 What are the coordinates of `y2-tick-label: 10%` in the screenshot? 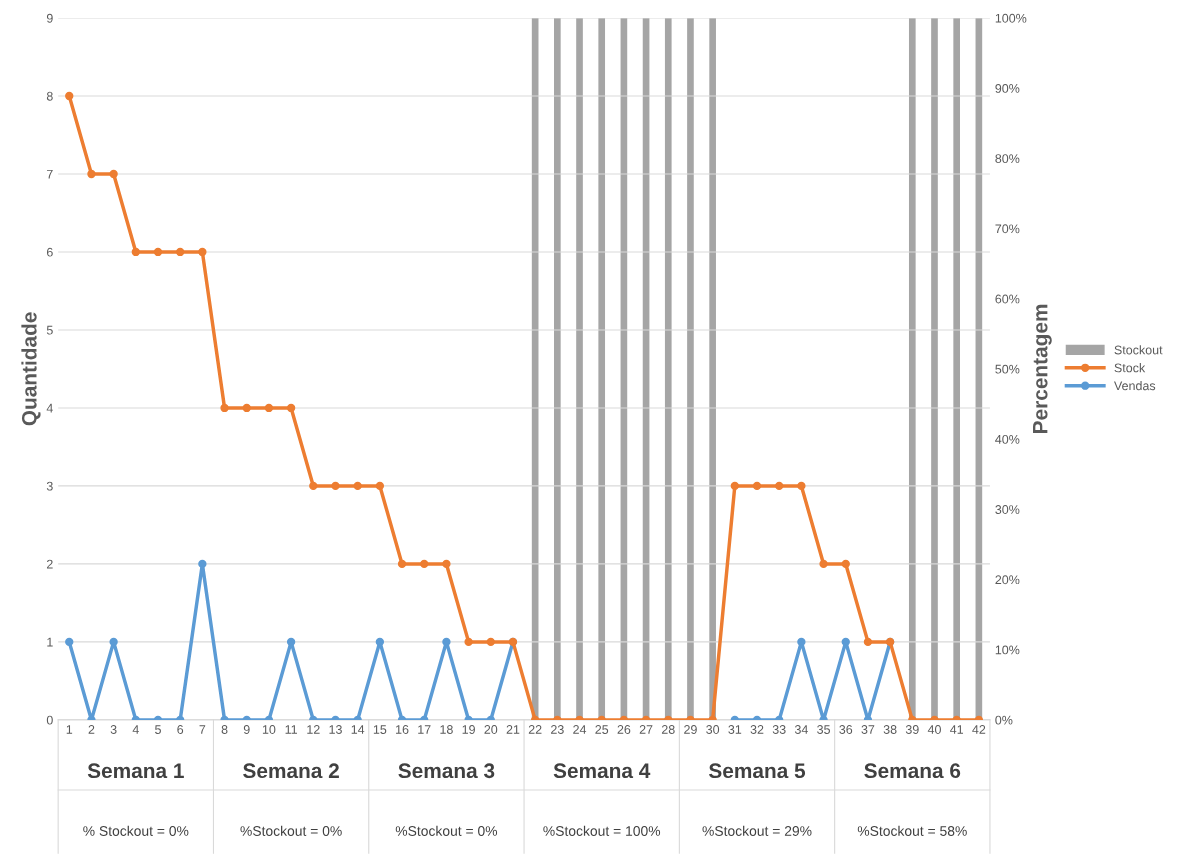 It's located at (1007, 650).